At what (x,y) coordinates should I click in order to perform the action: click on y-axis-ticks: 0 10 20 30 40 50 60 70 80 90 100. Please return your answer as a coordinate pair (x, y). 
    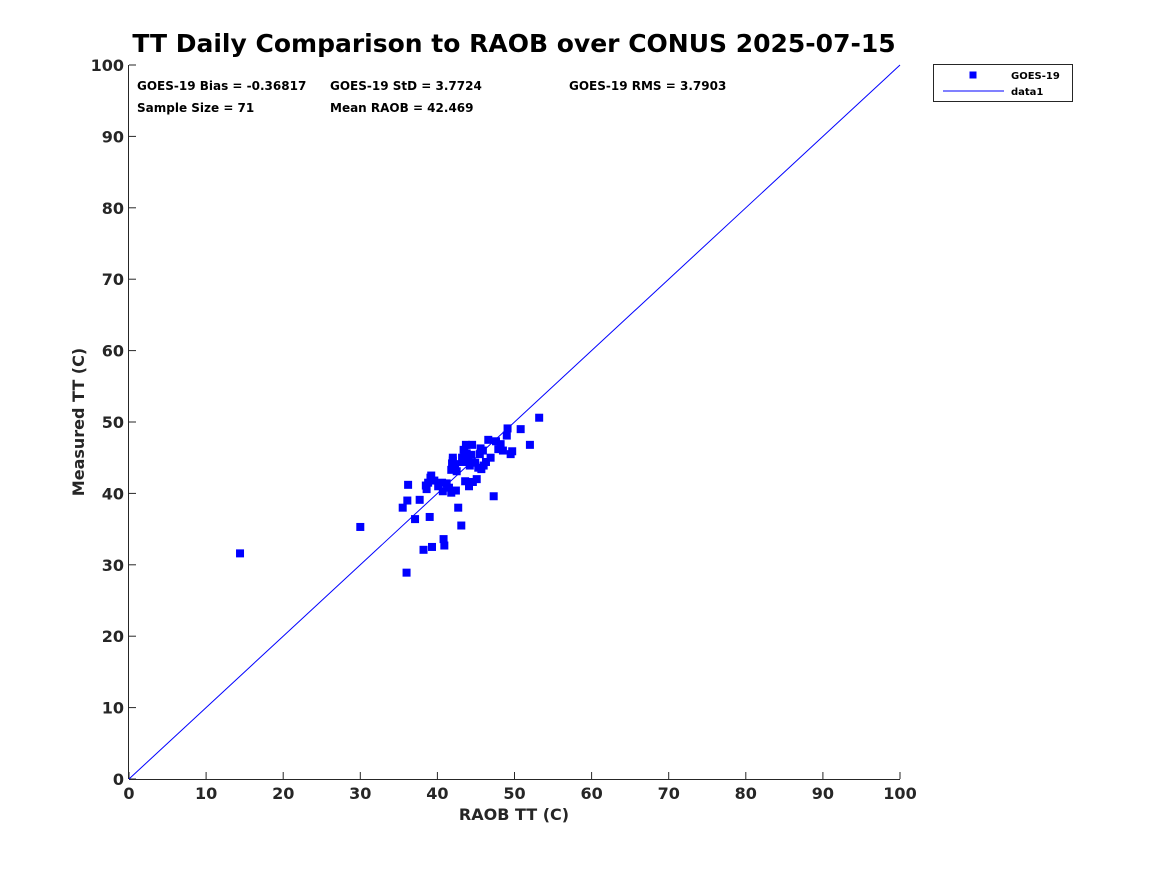
    Looking at the image, I should click on (113, 422).